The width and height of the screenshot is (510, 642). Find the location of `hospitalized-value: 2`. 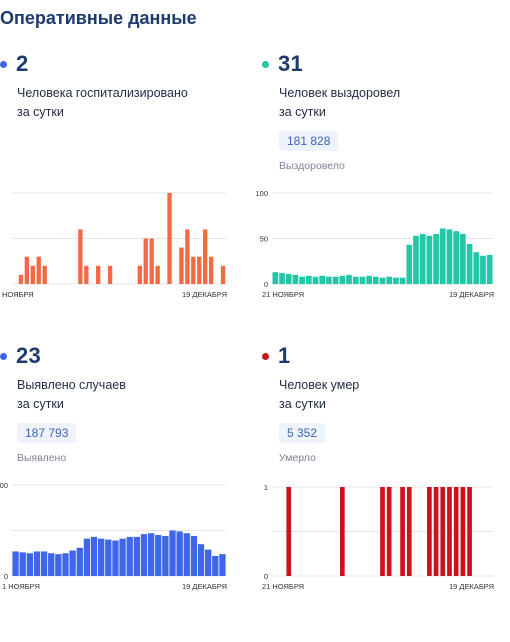

hospitalized-value: 2 is located at coordinates (22, 63).